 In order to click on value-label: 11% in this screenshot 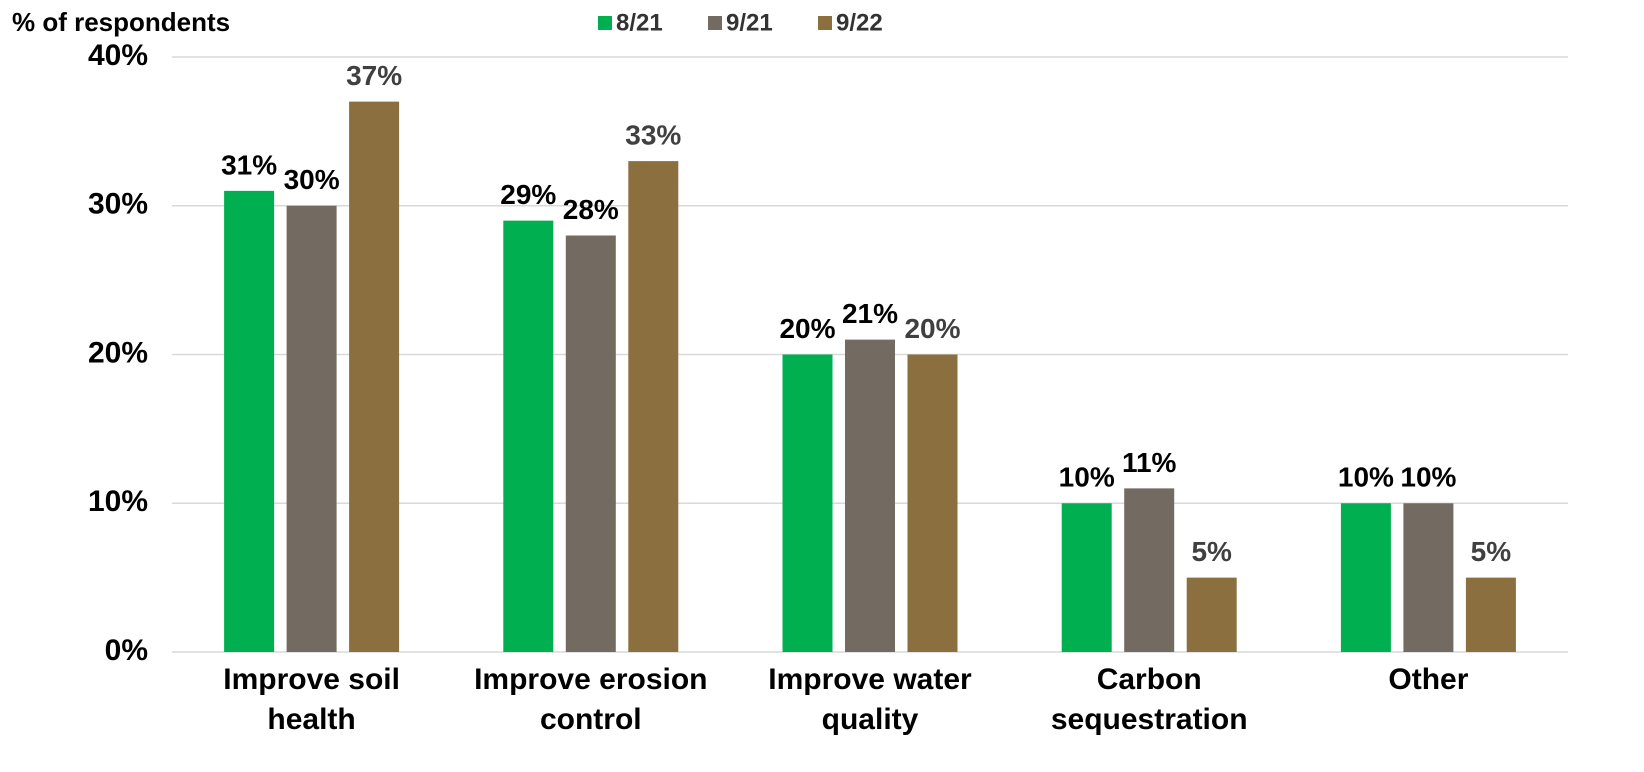, I will do `click(1149, 462)`.